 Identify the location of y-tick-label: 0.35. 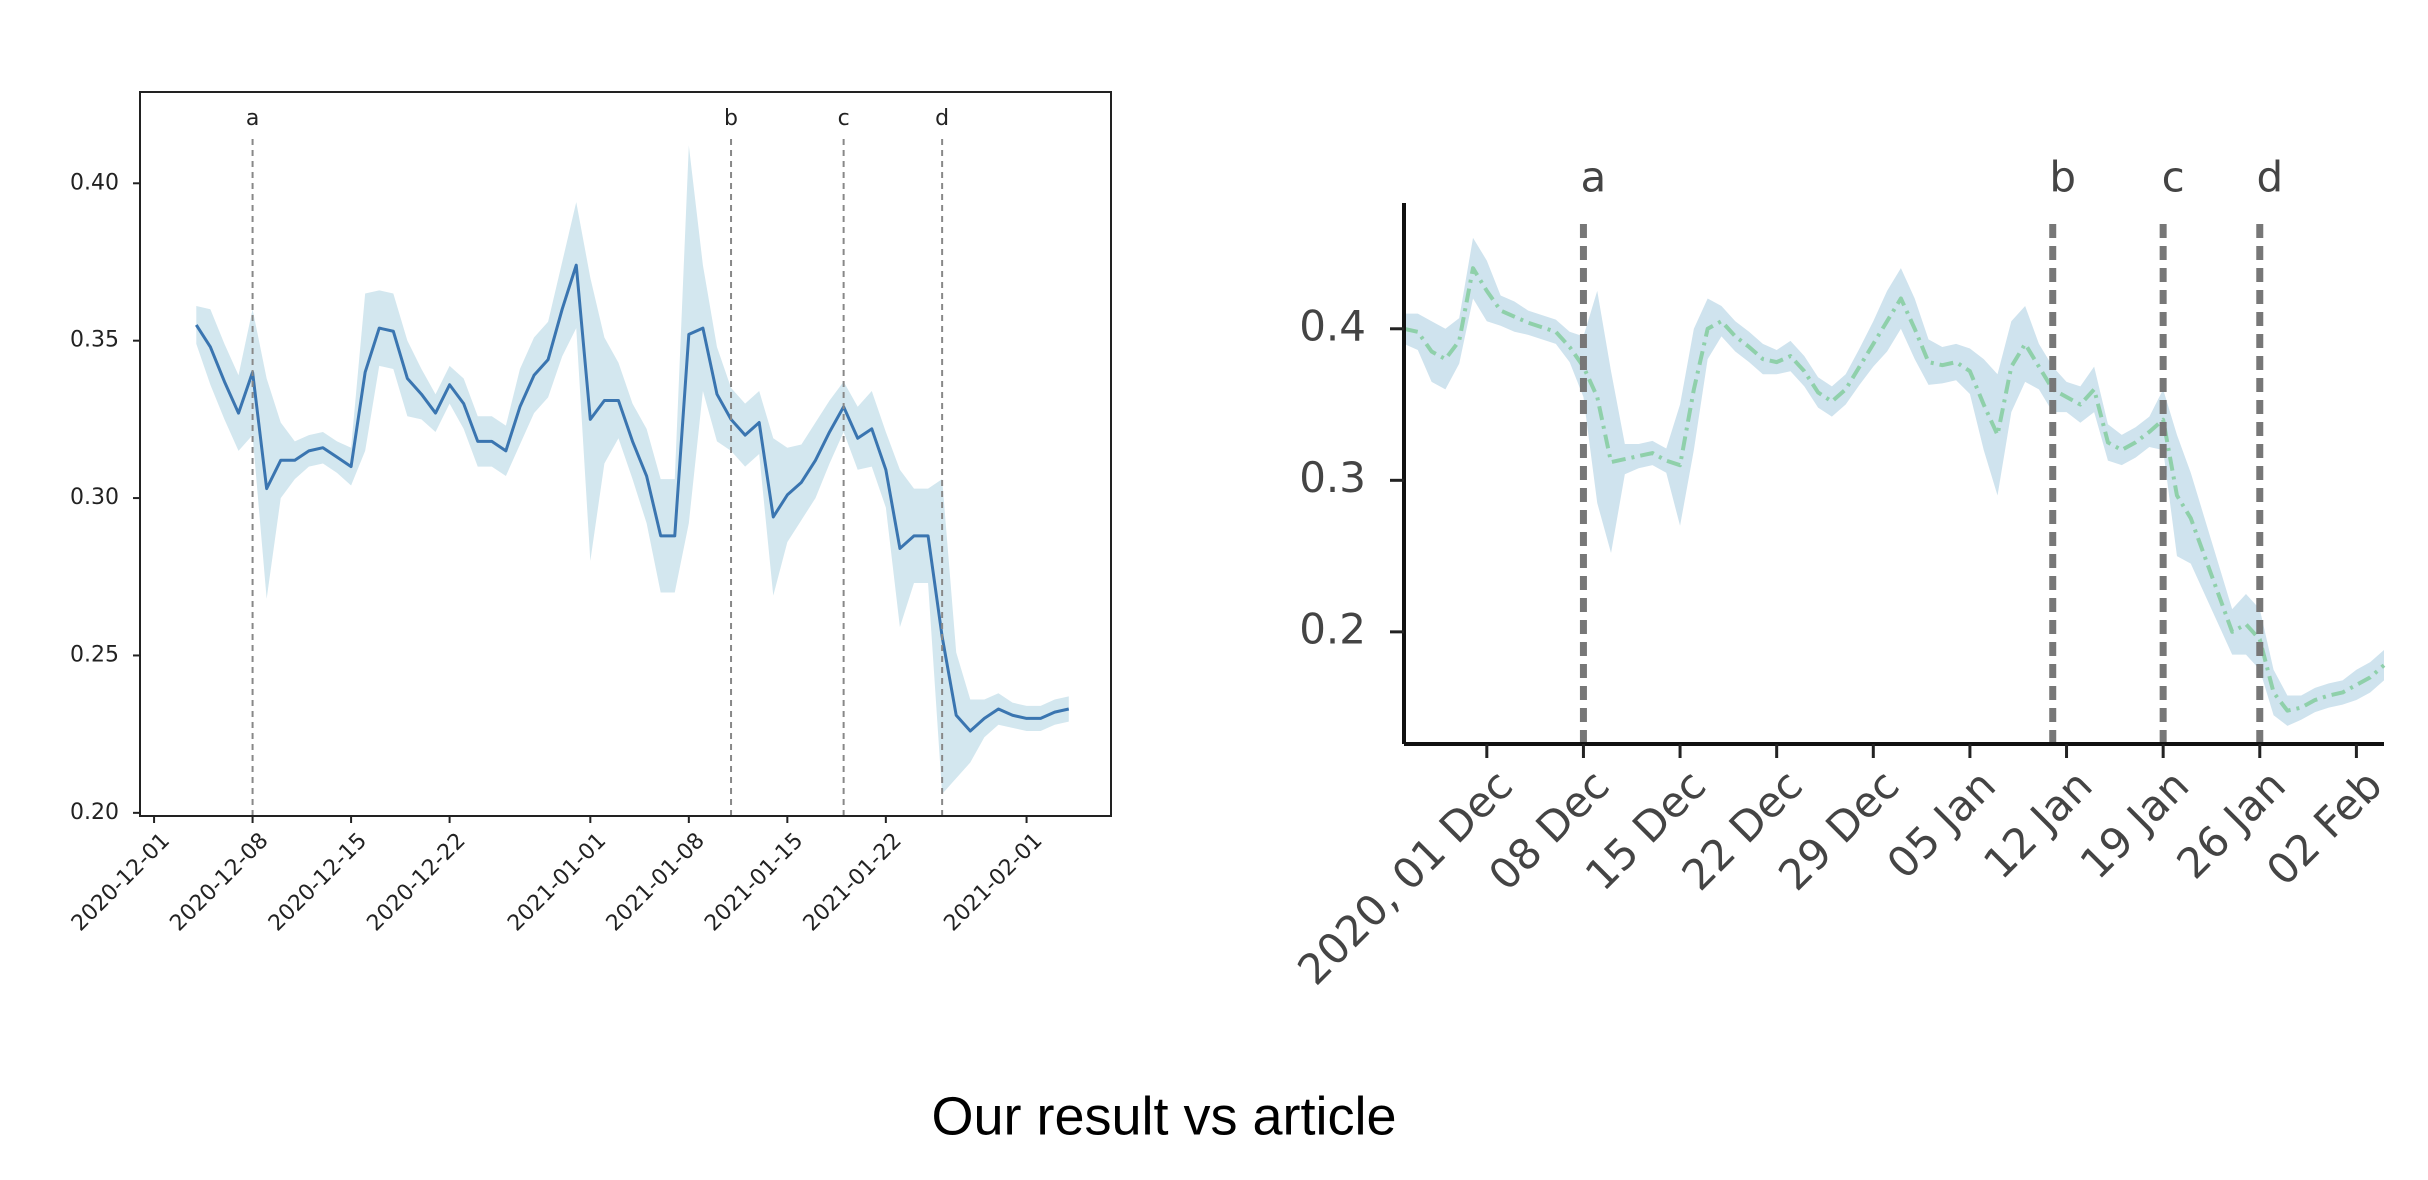
(94, 340).